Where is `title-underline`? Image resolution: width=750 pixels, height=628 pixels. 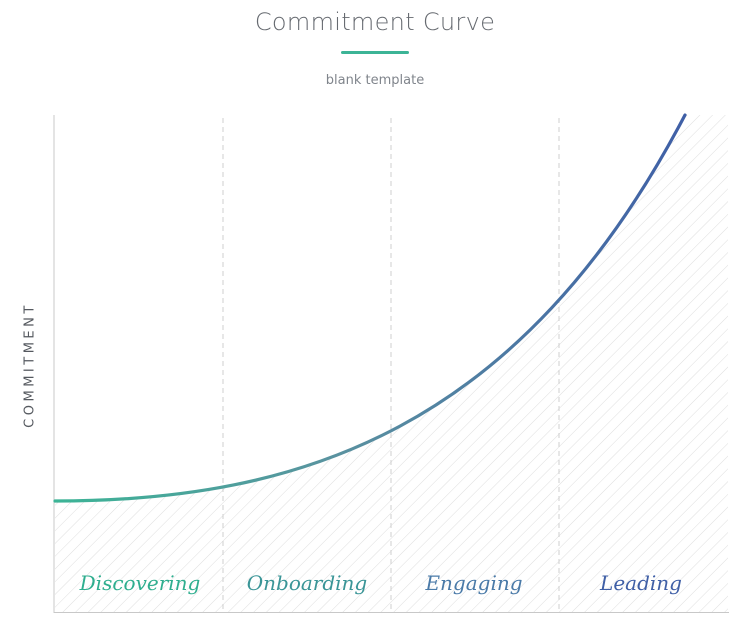
title-underline is located at coordinates (375, 52).